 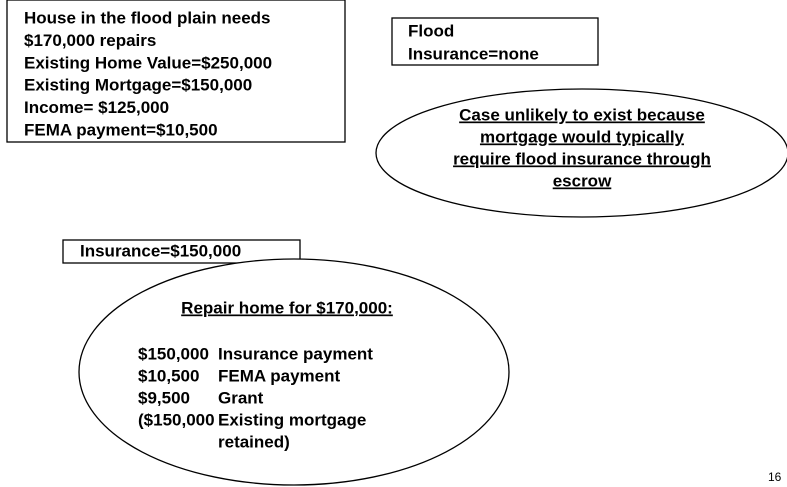 I want to click on flood-line: Flood, so click(x=431, y=30).